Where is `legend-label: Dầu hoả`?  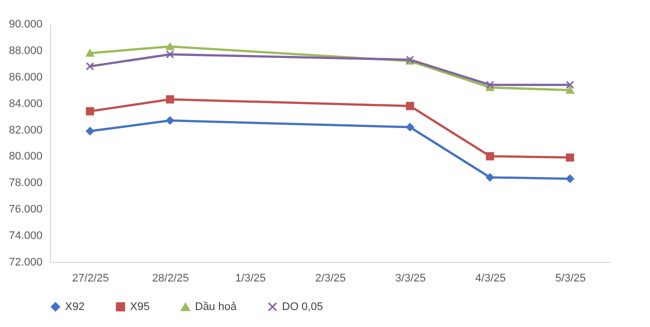 legend-label: Dầu hoả is located at coordinates (216, 307).